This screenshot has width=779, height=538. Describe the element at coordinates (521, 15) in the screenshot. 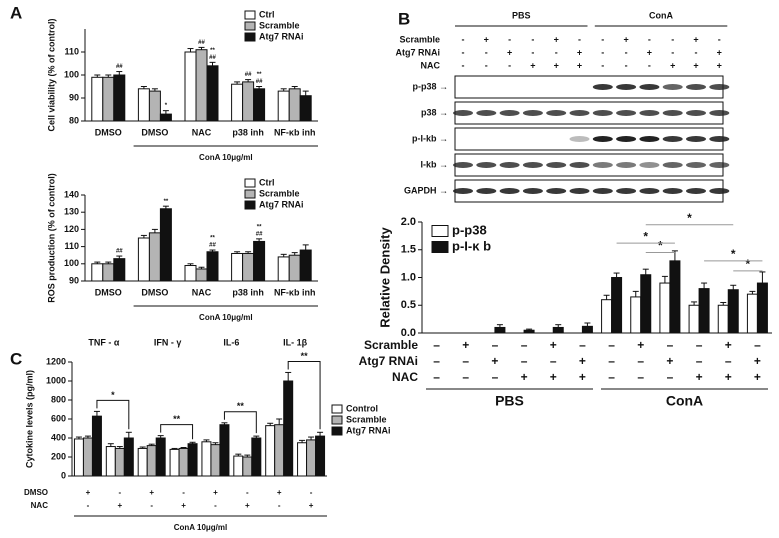

I see `blot-group: PBS` at that location.